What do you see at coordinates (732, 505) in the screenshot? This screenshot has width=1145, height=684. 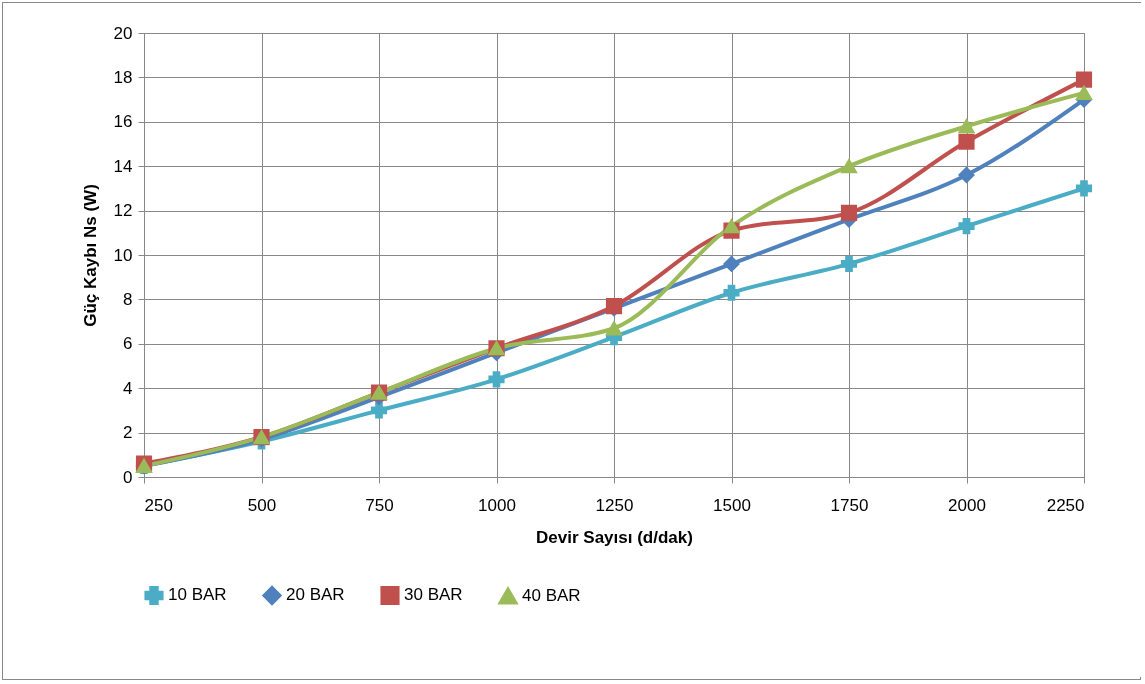 I see `x-tick-label: 1500` at bounding box center [732, 505].